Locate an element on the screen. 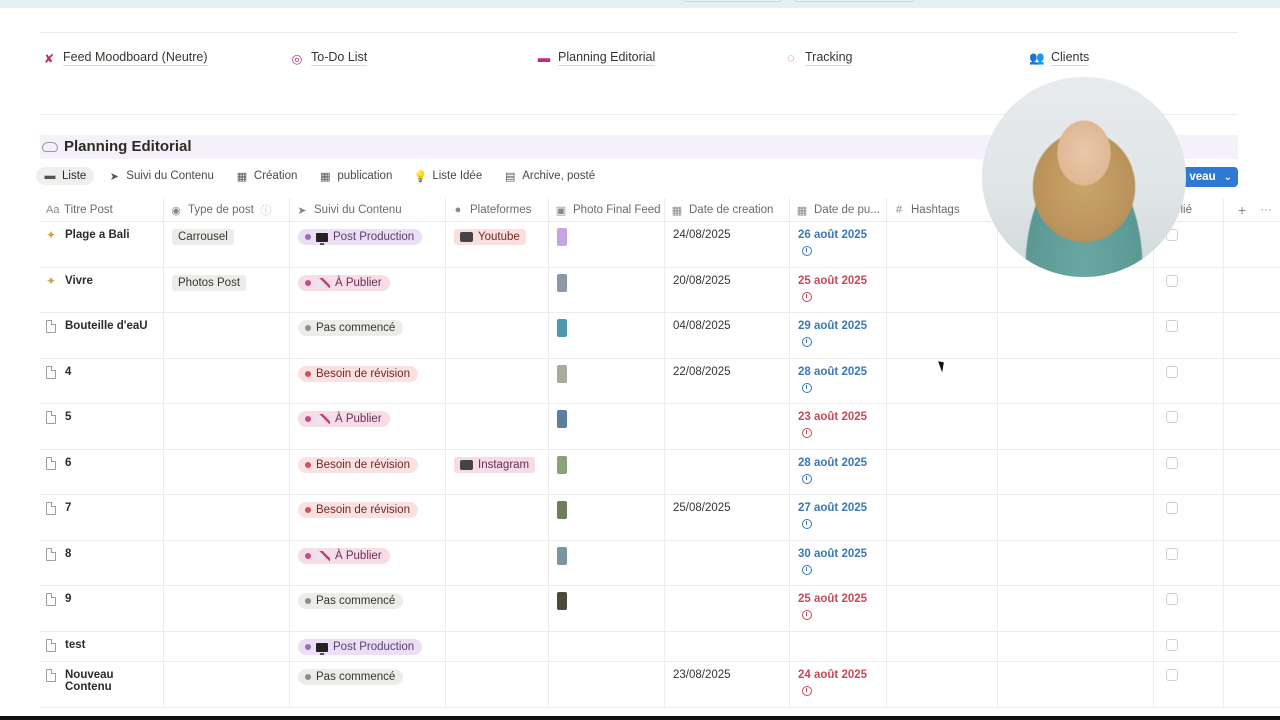 The width and height of the screenshot is (1280, 720). cell-status: Pas commencé is located at coordinates (367, 684).